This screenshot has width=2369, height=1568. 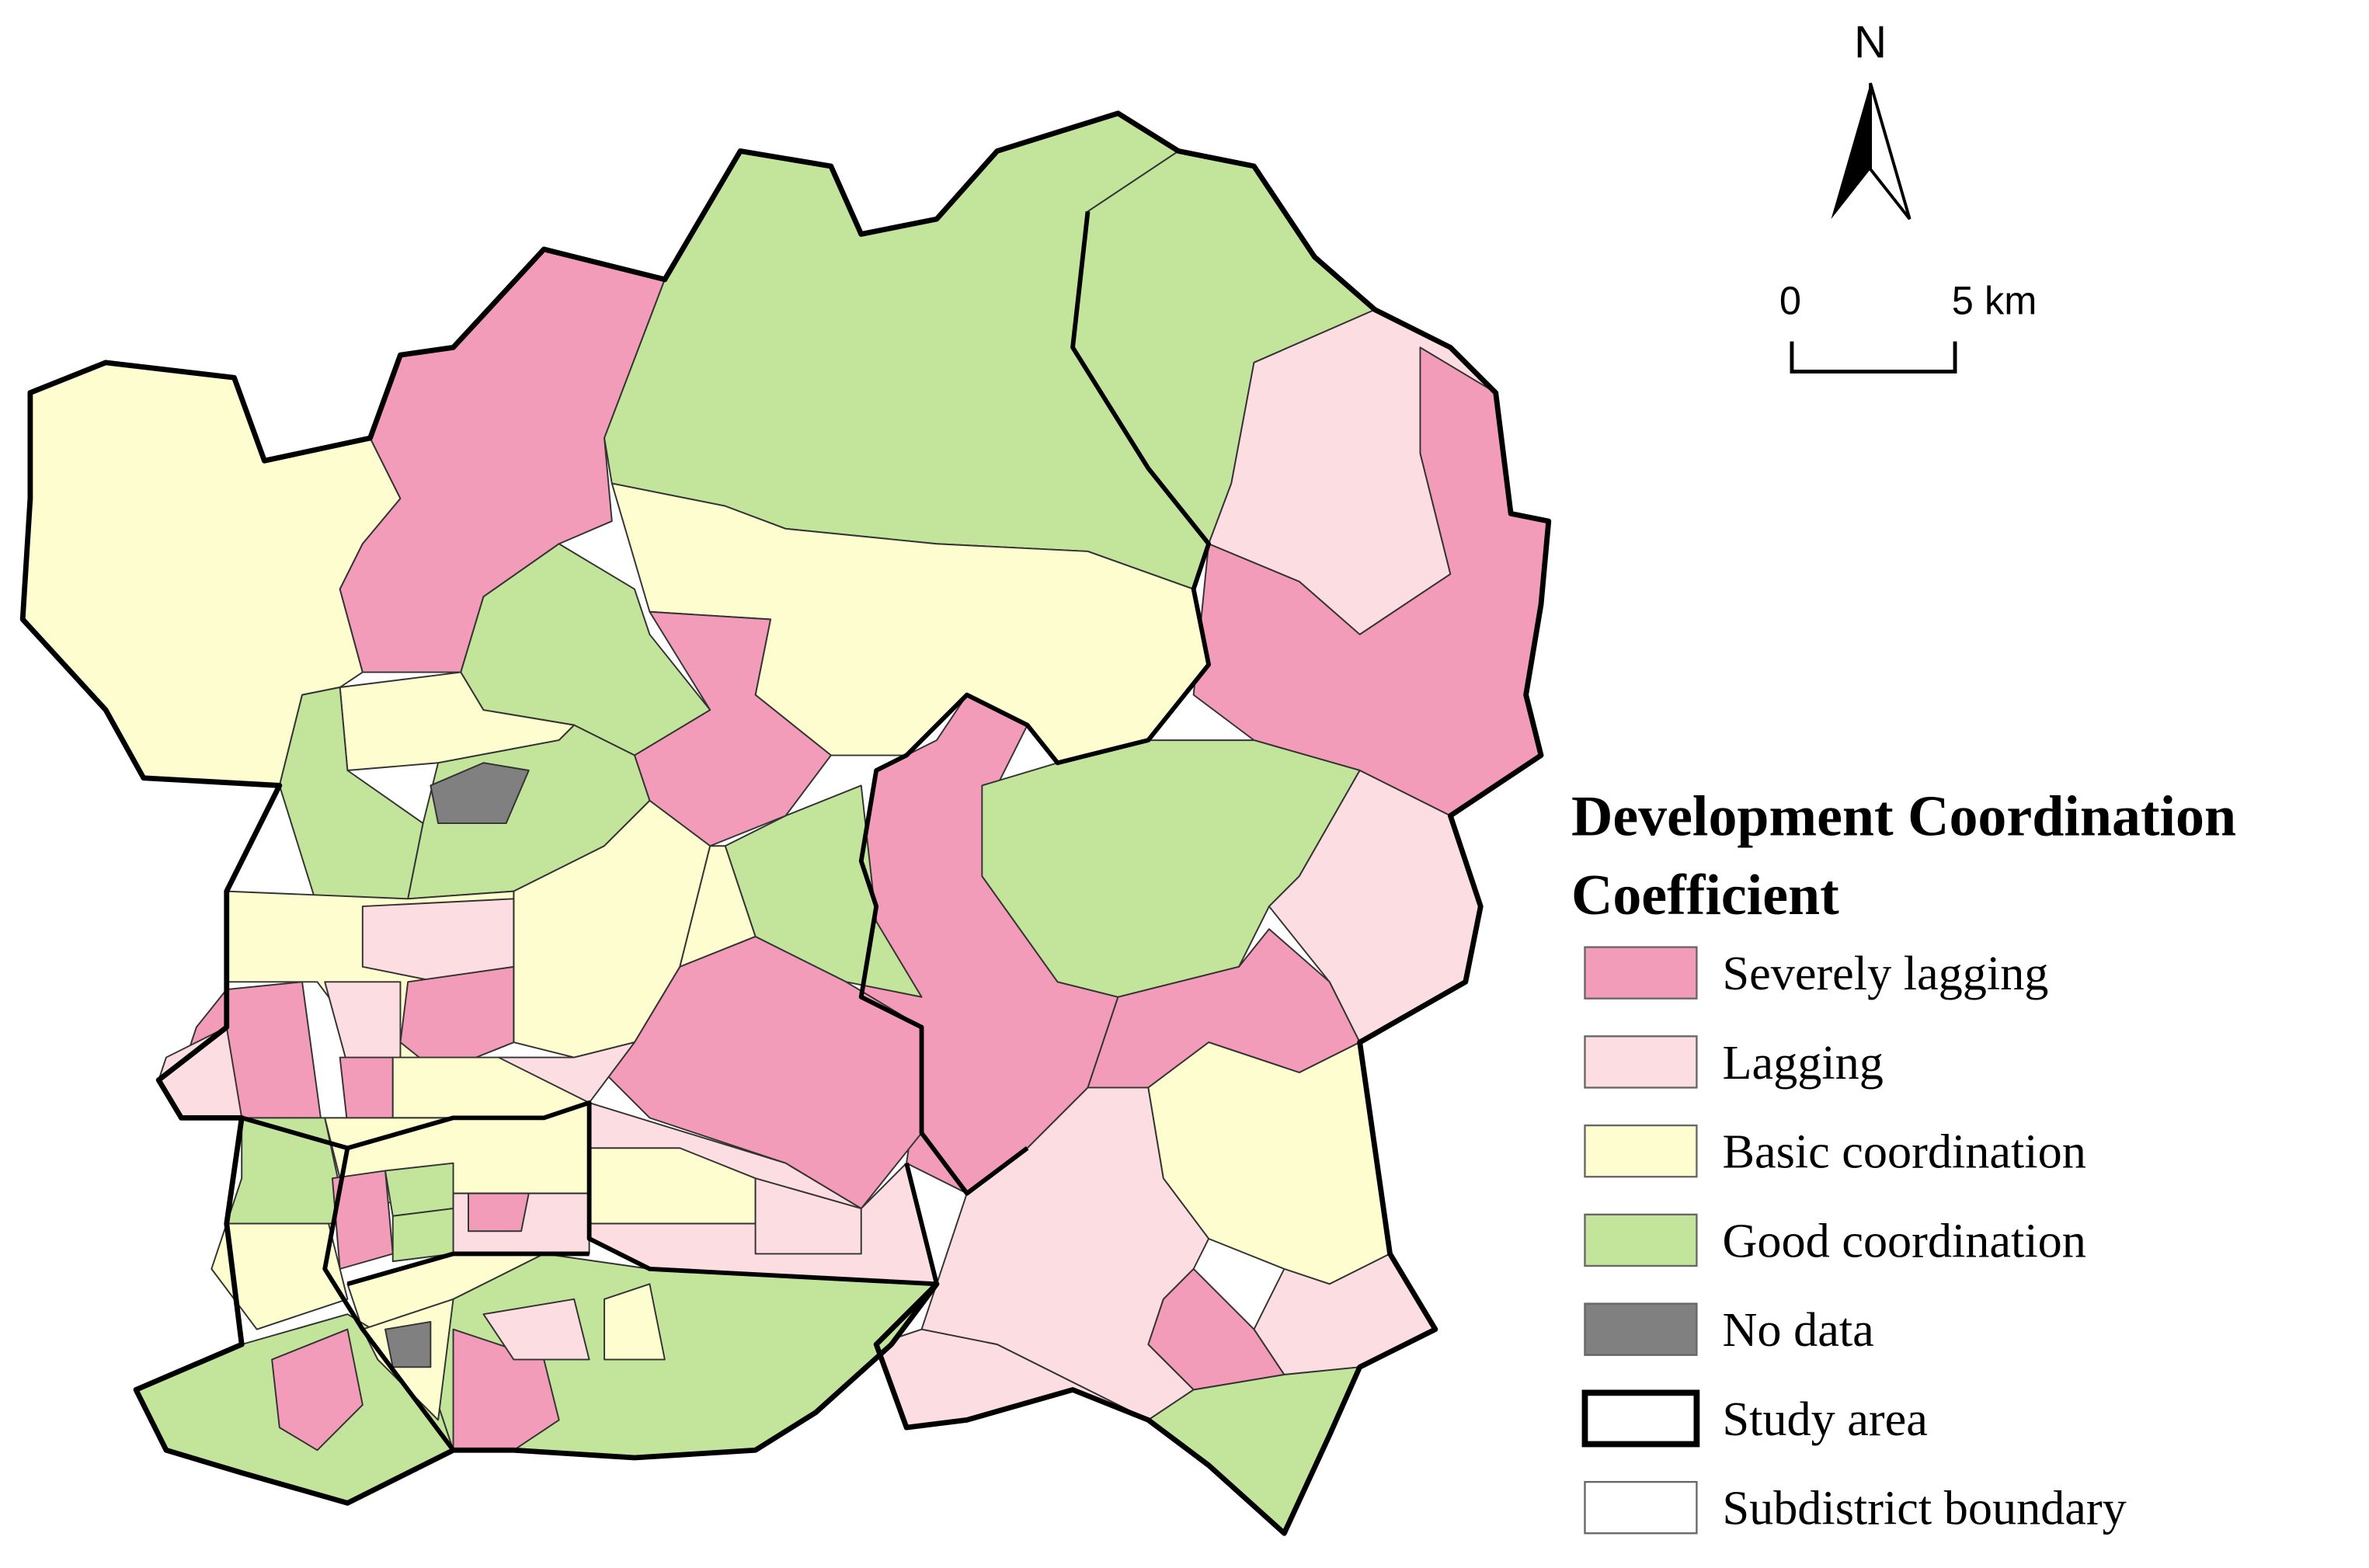 I want to click on legend-title-box: Development Coordination Coefficient, so click(x=1904, y=857).